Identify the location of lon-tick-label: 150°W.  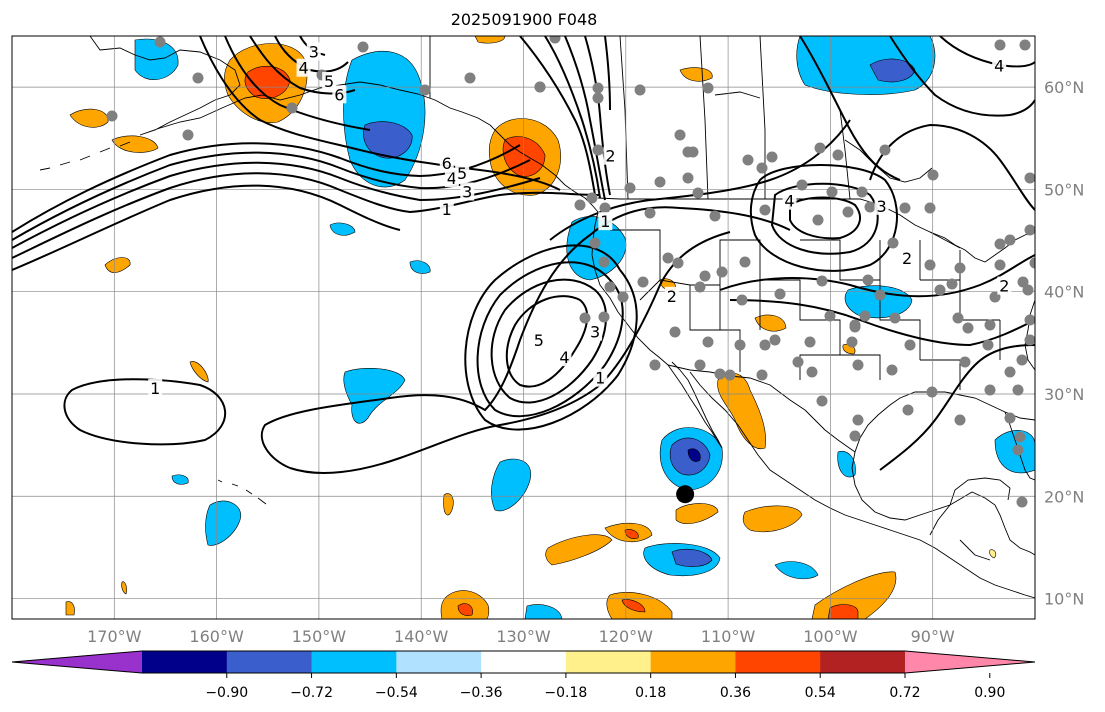
(319, 636).